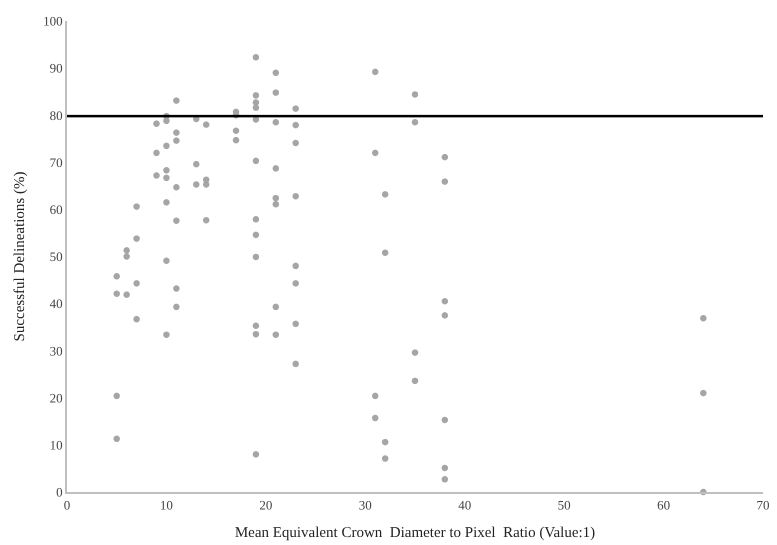 The image size is (777, 545). Describe the element at coordinates (465, 504) in the screenshot. I see `x-tick-label: 40` at that location.